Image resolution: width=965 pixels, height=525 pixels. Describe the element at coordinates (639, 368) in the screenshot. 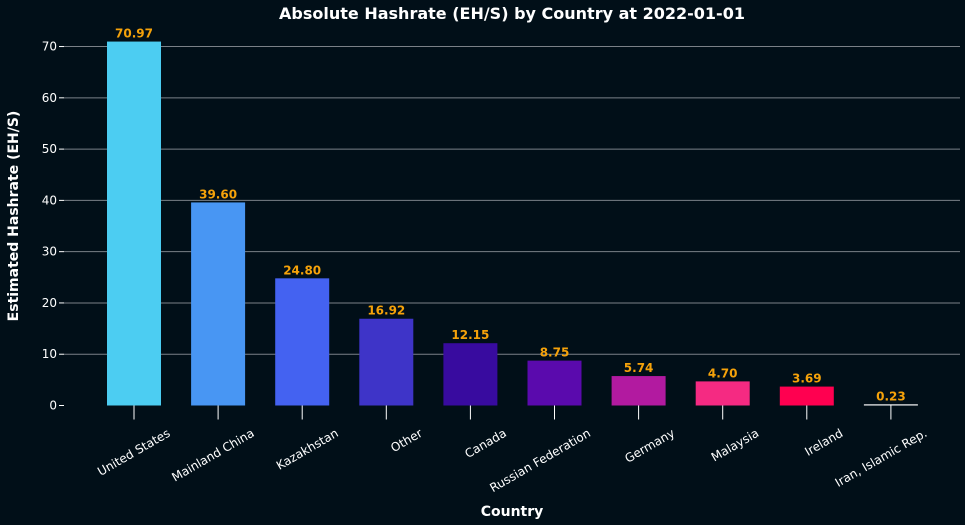

I see `value-label-6: 5.74` at that location.